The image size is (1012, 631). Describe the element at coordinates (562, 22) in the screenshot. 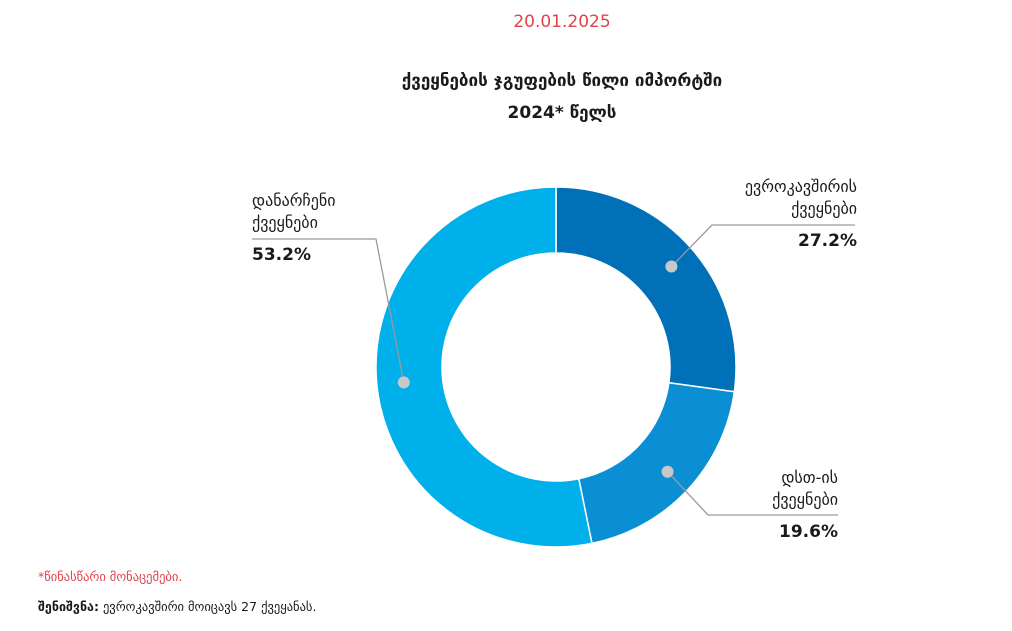

I see `date: 20.01.2025` at that location.